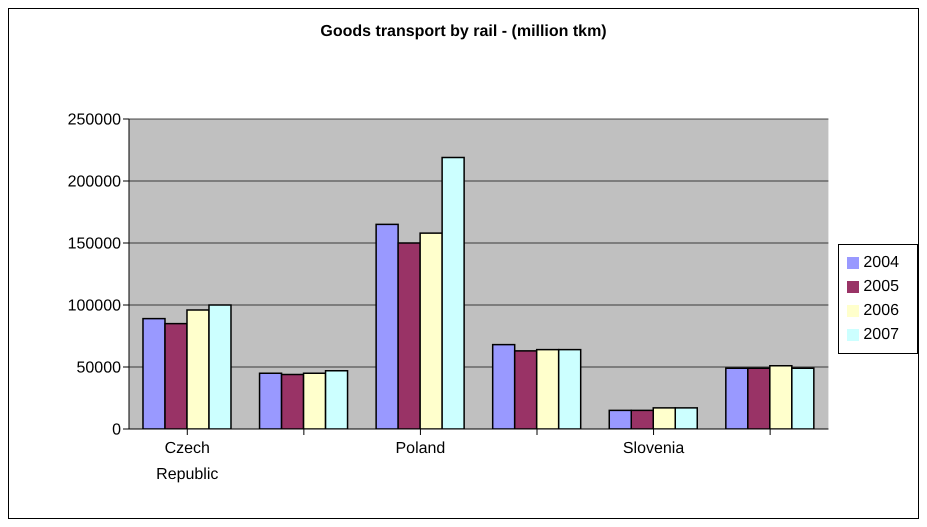 This screenshot has height=527, width=927. Describe the element at coordinates (187, 461) in the screenshot. I see `x-tick-label: Czech Republic` at that location.